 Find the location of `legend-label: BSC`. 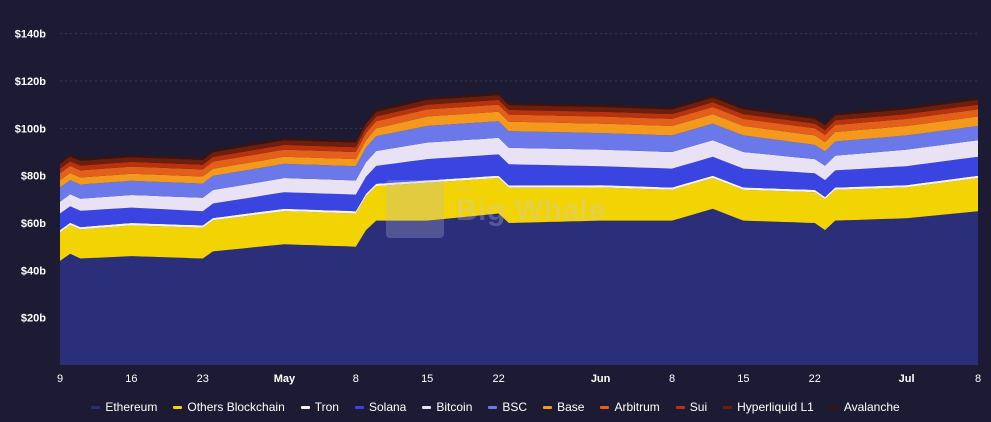

legend-label: BSC is located at coordinates (515, 407).